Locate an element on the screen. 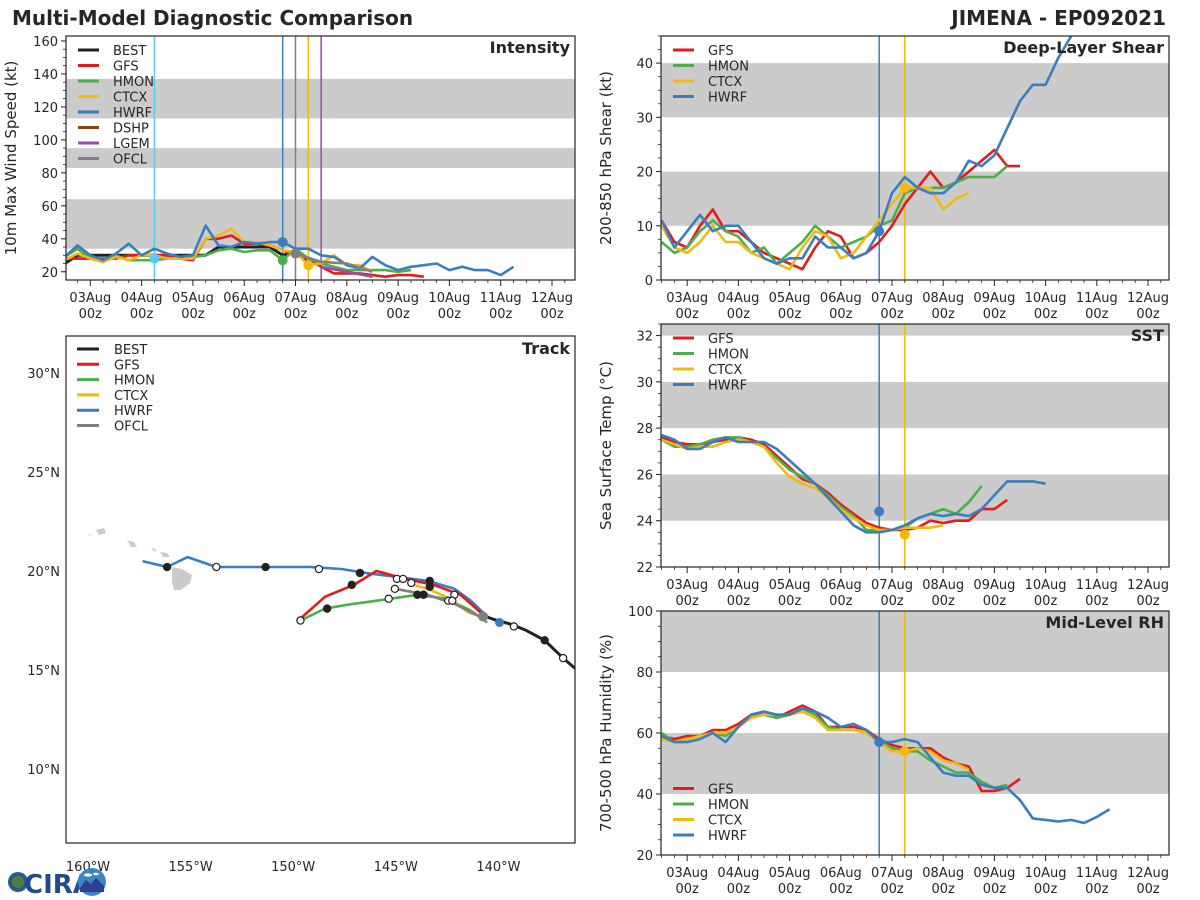 This screenshot has height=900, width=1200. legend-label: DSHP is located at coordinates (131, 129).